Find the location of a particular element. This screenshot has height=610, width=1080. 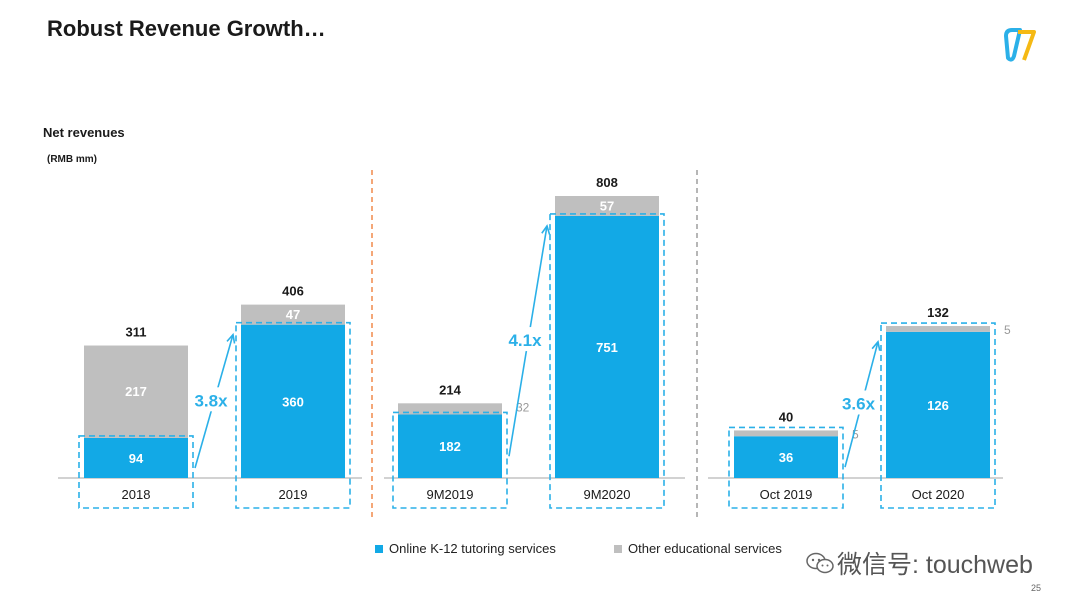

legend-item-online: Online K-12 tutoring services is located at coordinates (465, 548).